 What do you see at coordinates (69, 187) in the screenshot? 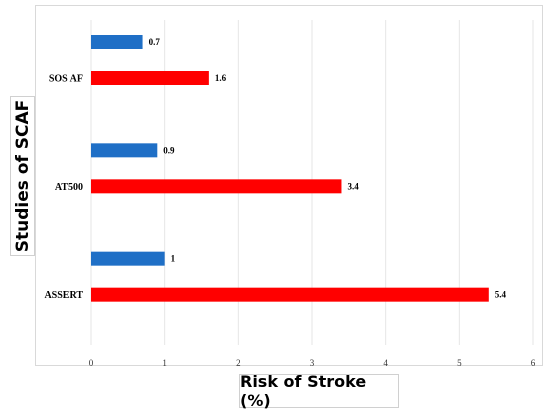
I see `y-tick-label: AT500` at bounding box center [69, 187].